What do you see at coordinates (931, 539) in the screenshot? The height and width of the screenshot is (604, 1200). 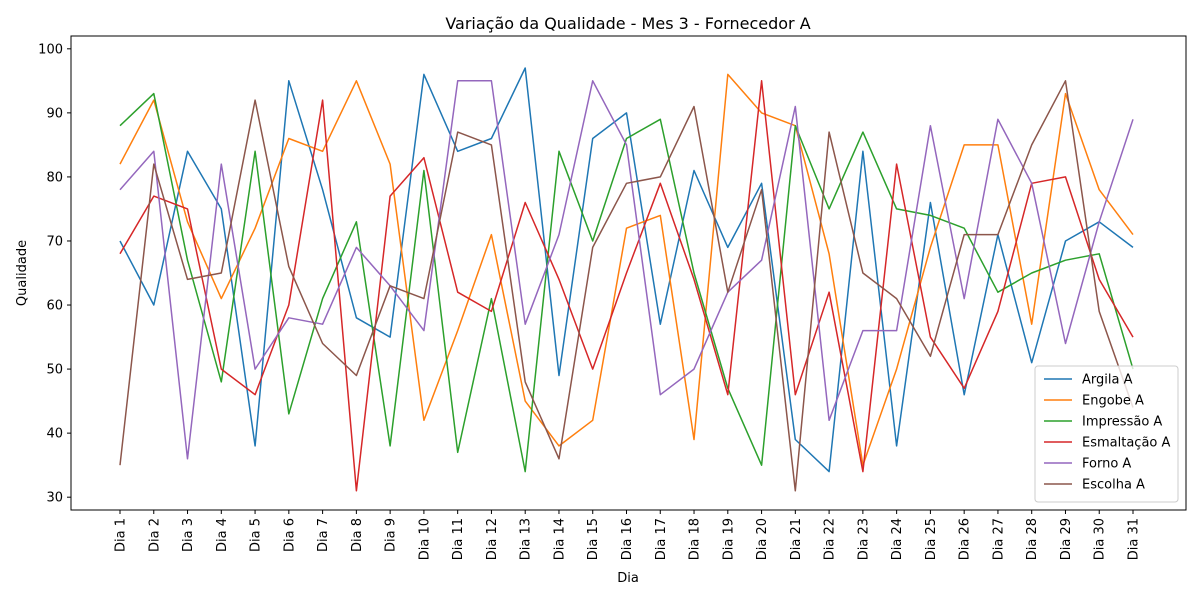 I see `x-tick-label: Dia 25` at bounding box center [931, 539].